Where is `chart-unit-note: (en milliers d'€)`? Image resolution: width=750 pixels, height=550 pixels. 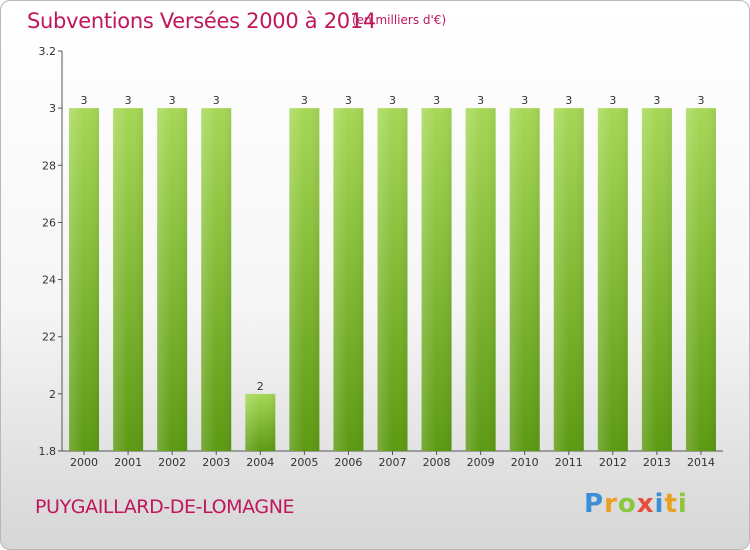 chart-unit-note: (en milliers d'€) is located at coordinates (399, 20).